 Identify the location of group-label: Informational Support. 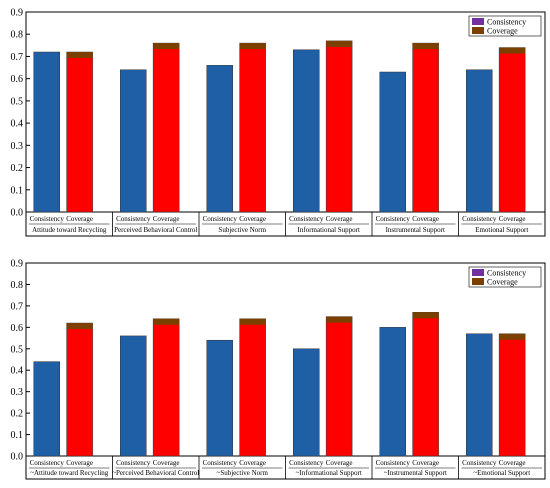
(329, 230).